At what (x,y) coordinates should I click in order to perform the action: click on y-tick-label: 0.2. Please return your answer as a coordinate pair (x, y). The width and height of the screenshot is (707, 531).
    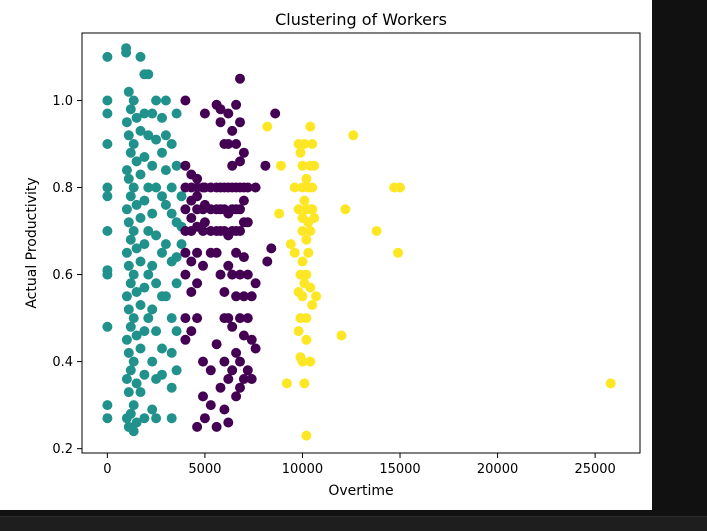
    Looking at the image, I should click on (62, 449).